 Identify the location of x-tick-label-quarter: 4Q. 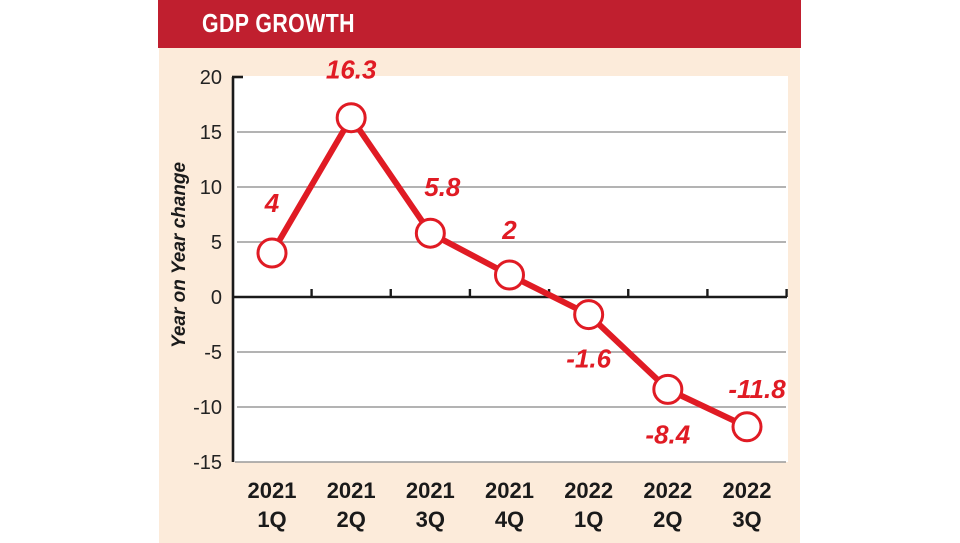
(509, 519).